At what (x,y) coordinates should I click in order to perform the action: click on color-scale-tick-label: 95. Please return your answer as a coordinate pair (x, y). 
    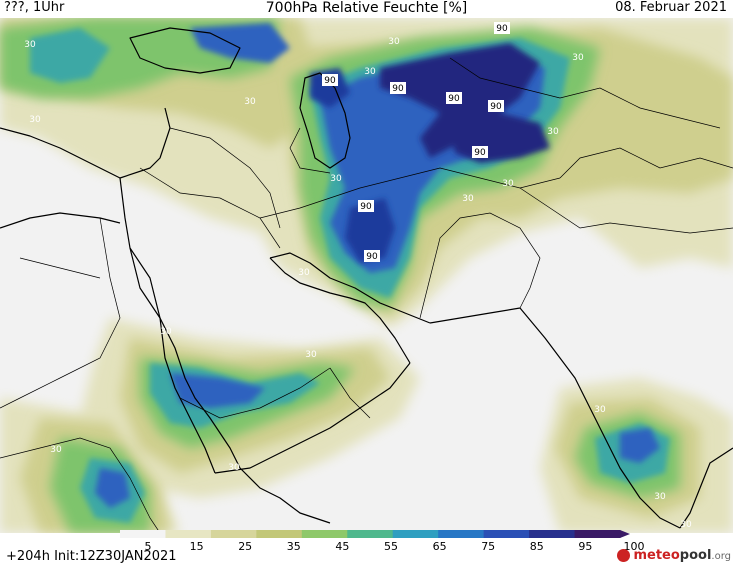
    Looking at the image, I should click on (585, 546).